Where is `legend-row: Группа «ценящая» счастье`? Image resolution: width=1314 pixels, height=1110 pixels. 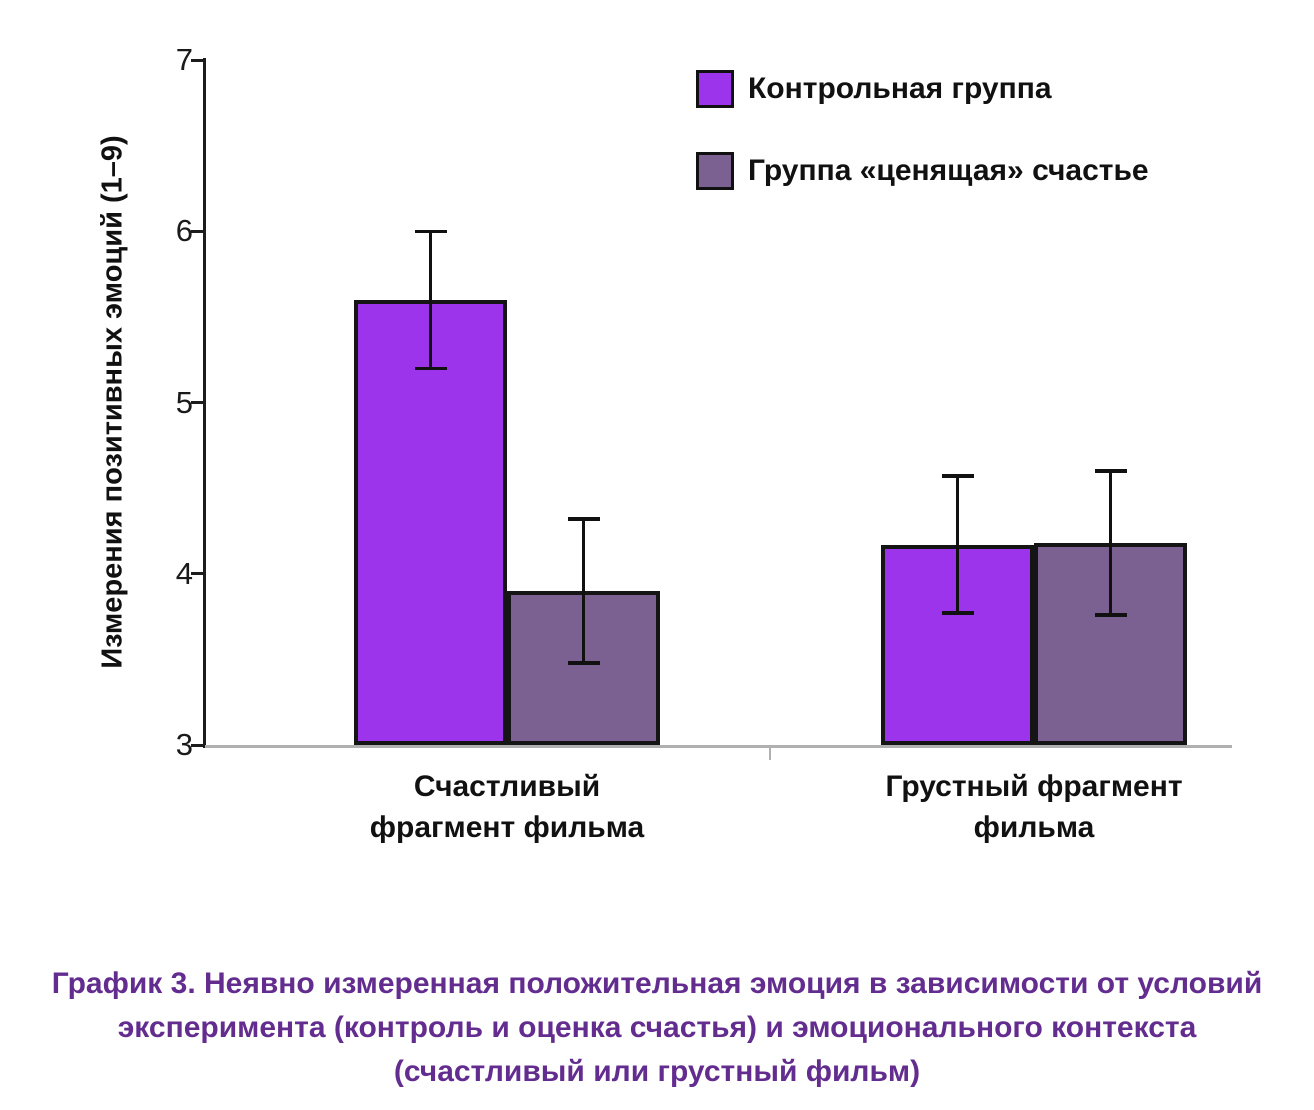
legend-row: Группа «ценящая» счастье is located at coordinates (922, 171).